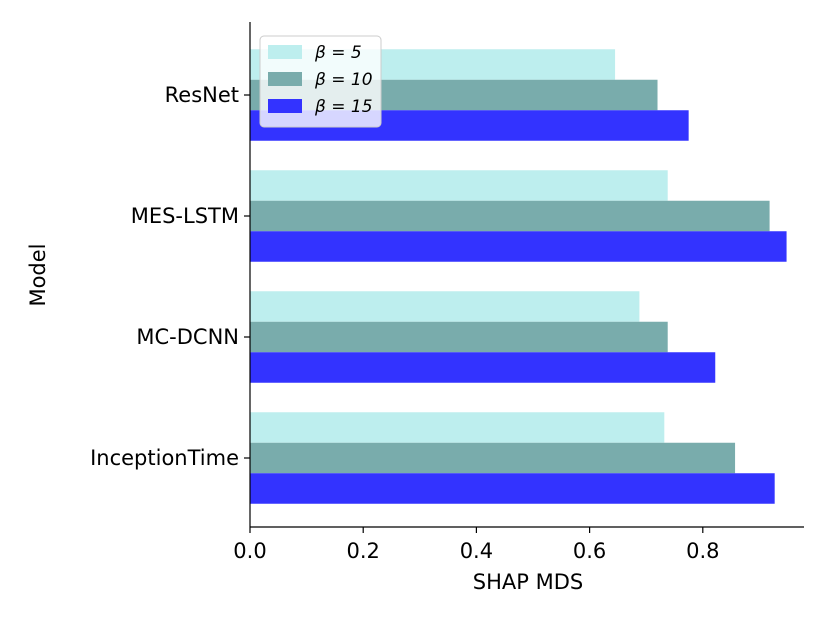 Image resolution: width=830 pixels, height=623 pixels. What do you see at coordinates (202, 95) in the screenshot?
I see `y-tick-label: ResNet` at bounding box center [202, 95].